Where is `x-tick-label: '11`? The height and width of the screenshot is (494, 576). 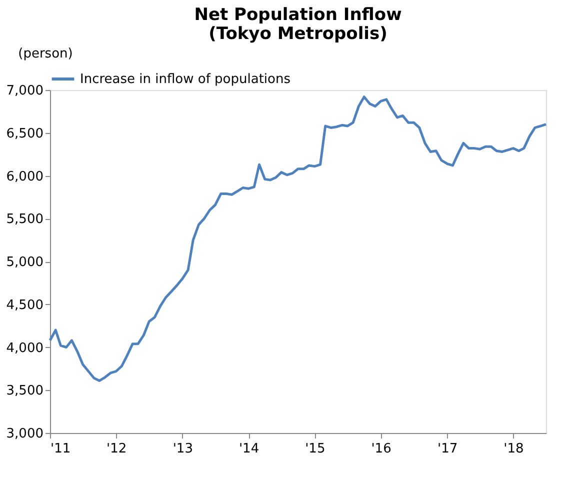
x-tick-label: '11 is located at coordinates (60, 449).